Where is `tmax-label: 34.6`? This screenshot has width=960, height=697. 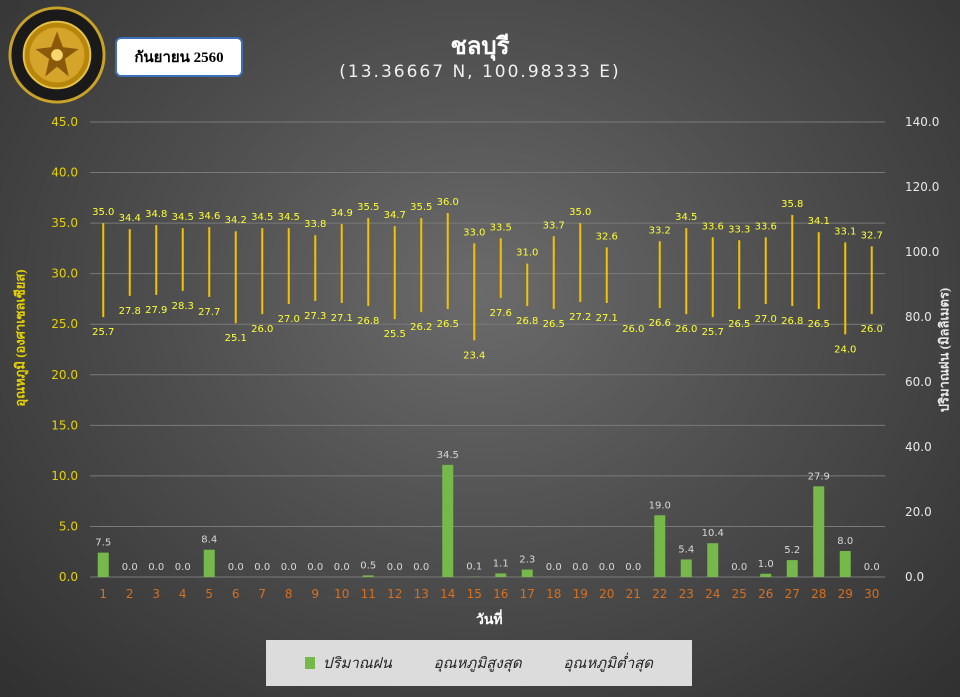
tmax-label: 34.6 is located at coordinates (209, 216).